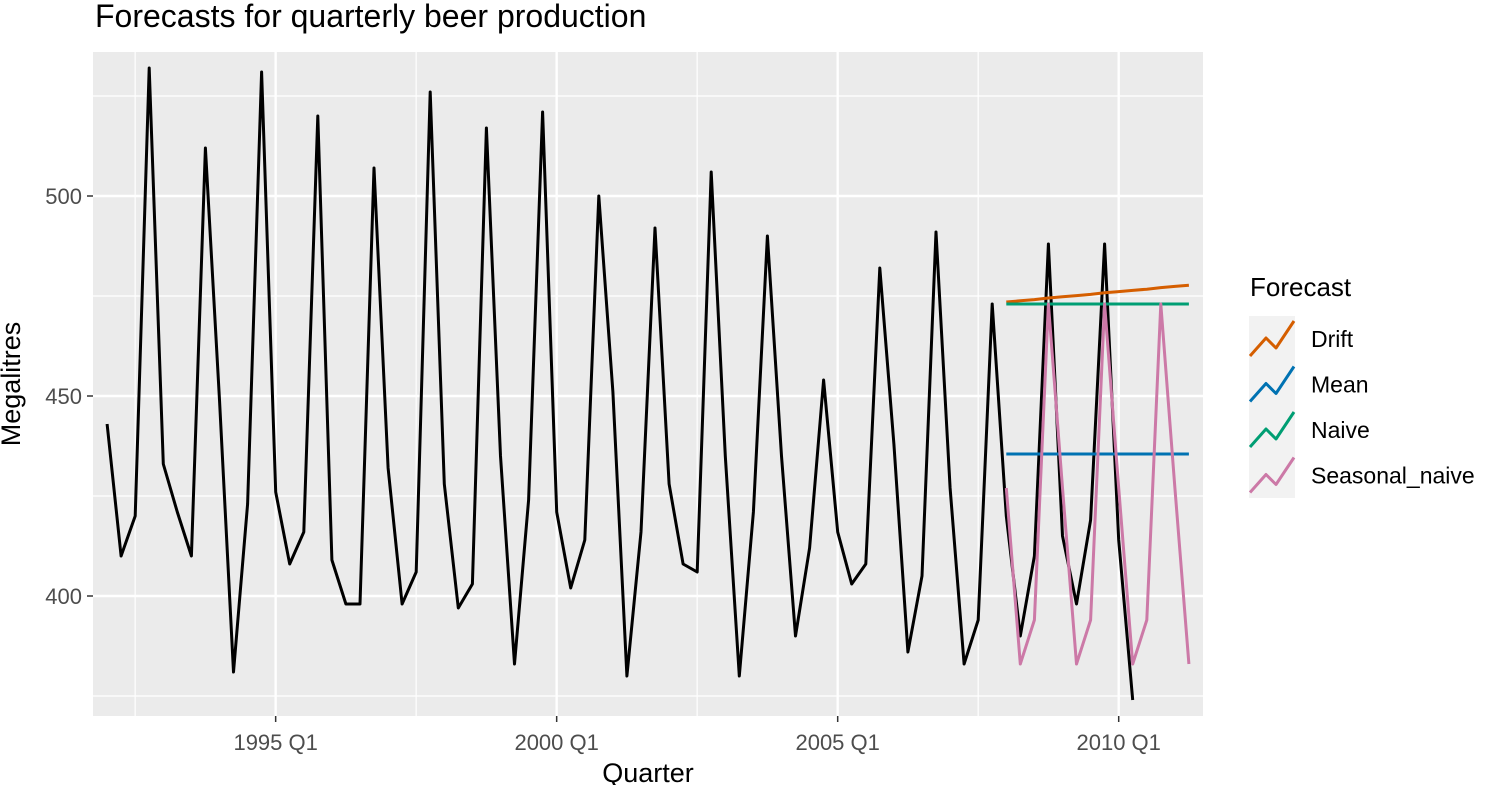 This screenshot has width=1487, height=785. I want to click on y-tick-label: 500, so click(63, 196).